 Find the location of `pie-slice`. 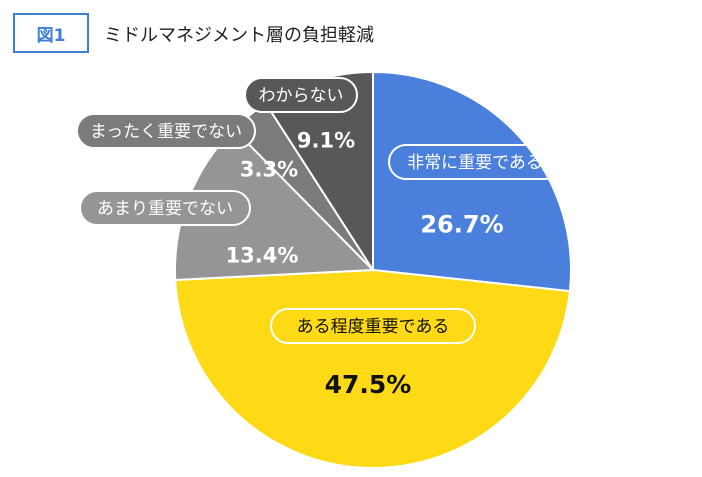

pie-slice is located at coordinates (472, 181).